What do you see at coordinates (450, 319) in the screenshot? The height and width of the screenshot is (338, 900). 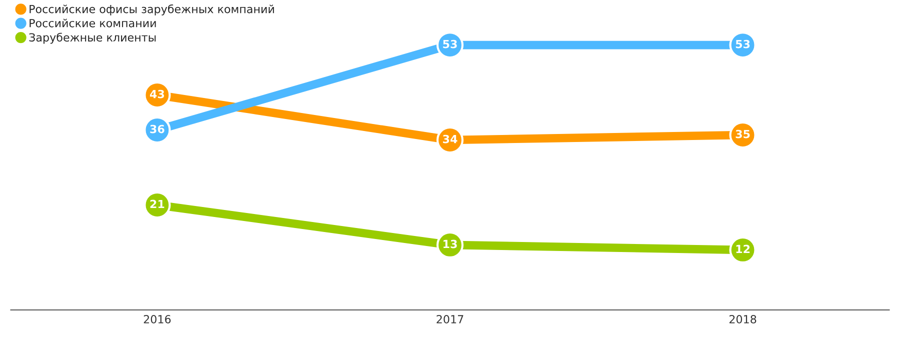 I see `x-tick-label: 2017` at bounding box center [450, 319].